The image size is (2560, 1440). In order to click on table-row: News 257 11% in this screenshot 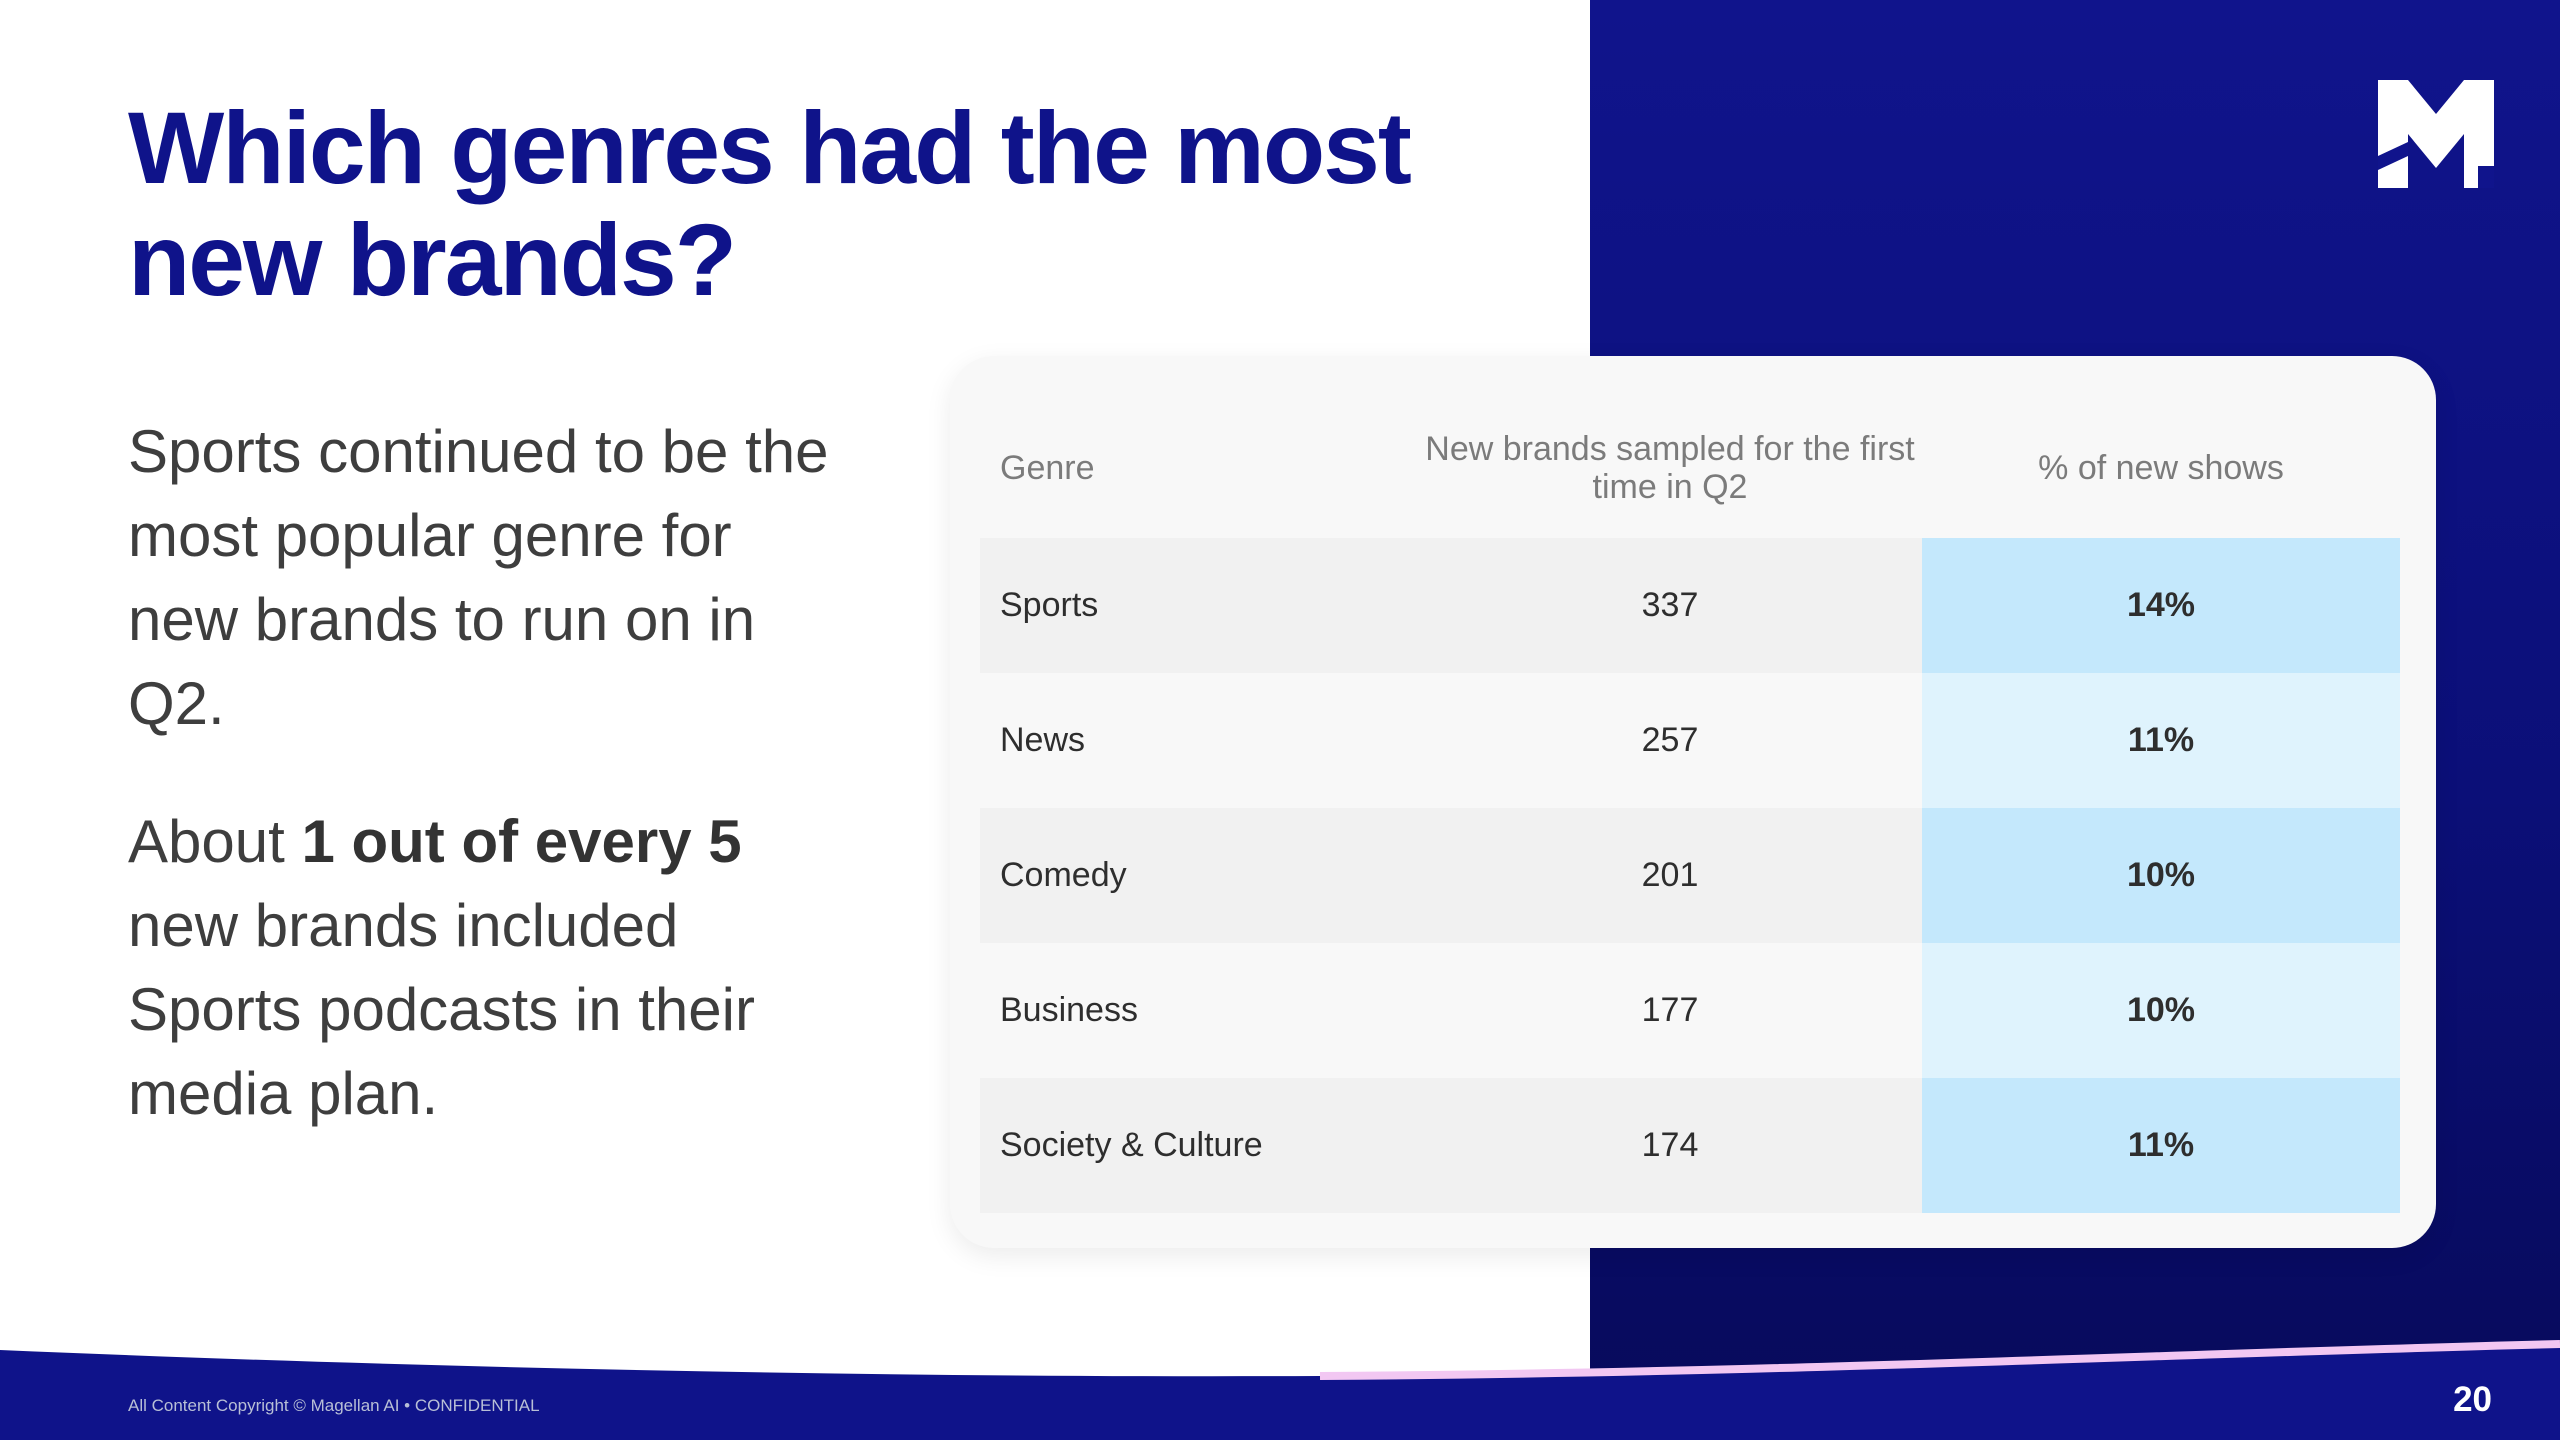, I will do `click(1690, 740)`.